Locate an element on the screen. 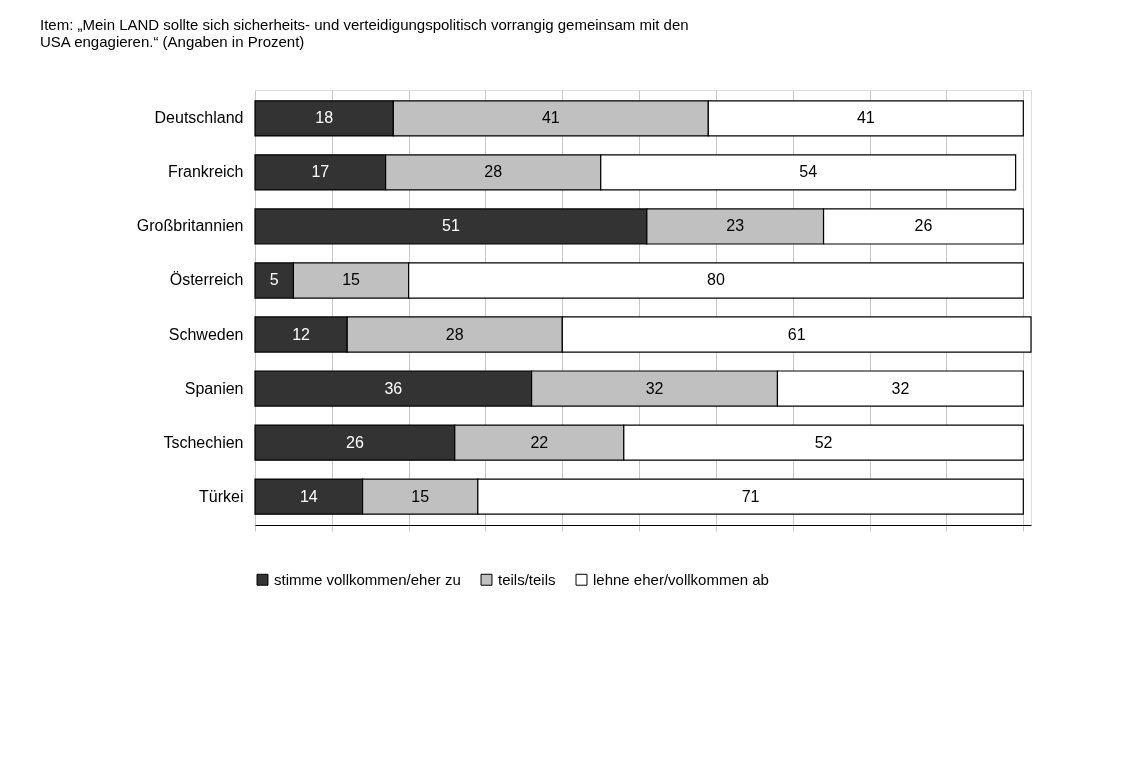 The height and width of the screenshot is (765, 1134). data-label: 51 is located at coordinates (451, 226).